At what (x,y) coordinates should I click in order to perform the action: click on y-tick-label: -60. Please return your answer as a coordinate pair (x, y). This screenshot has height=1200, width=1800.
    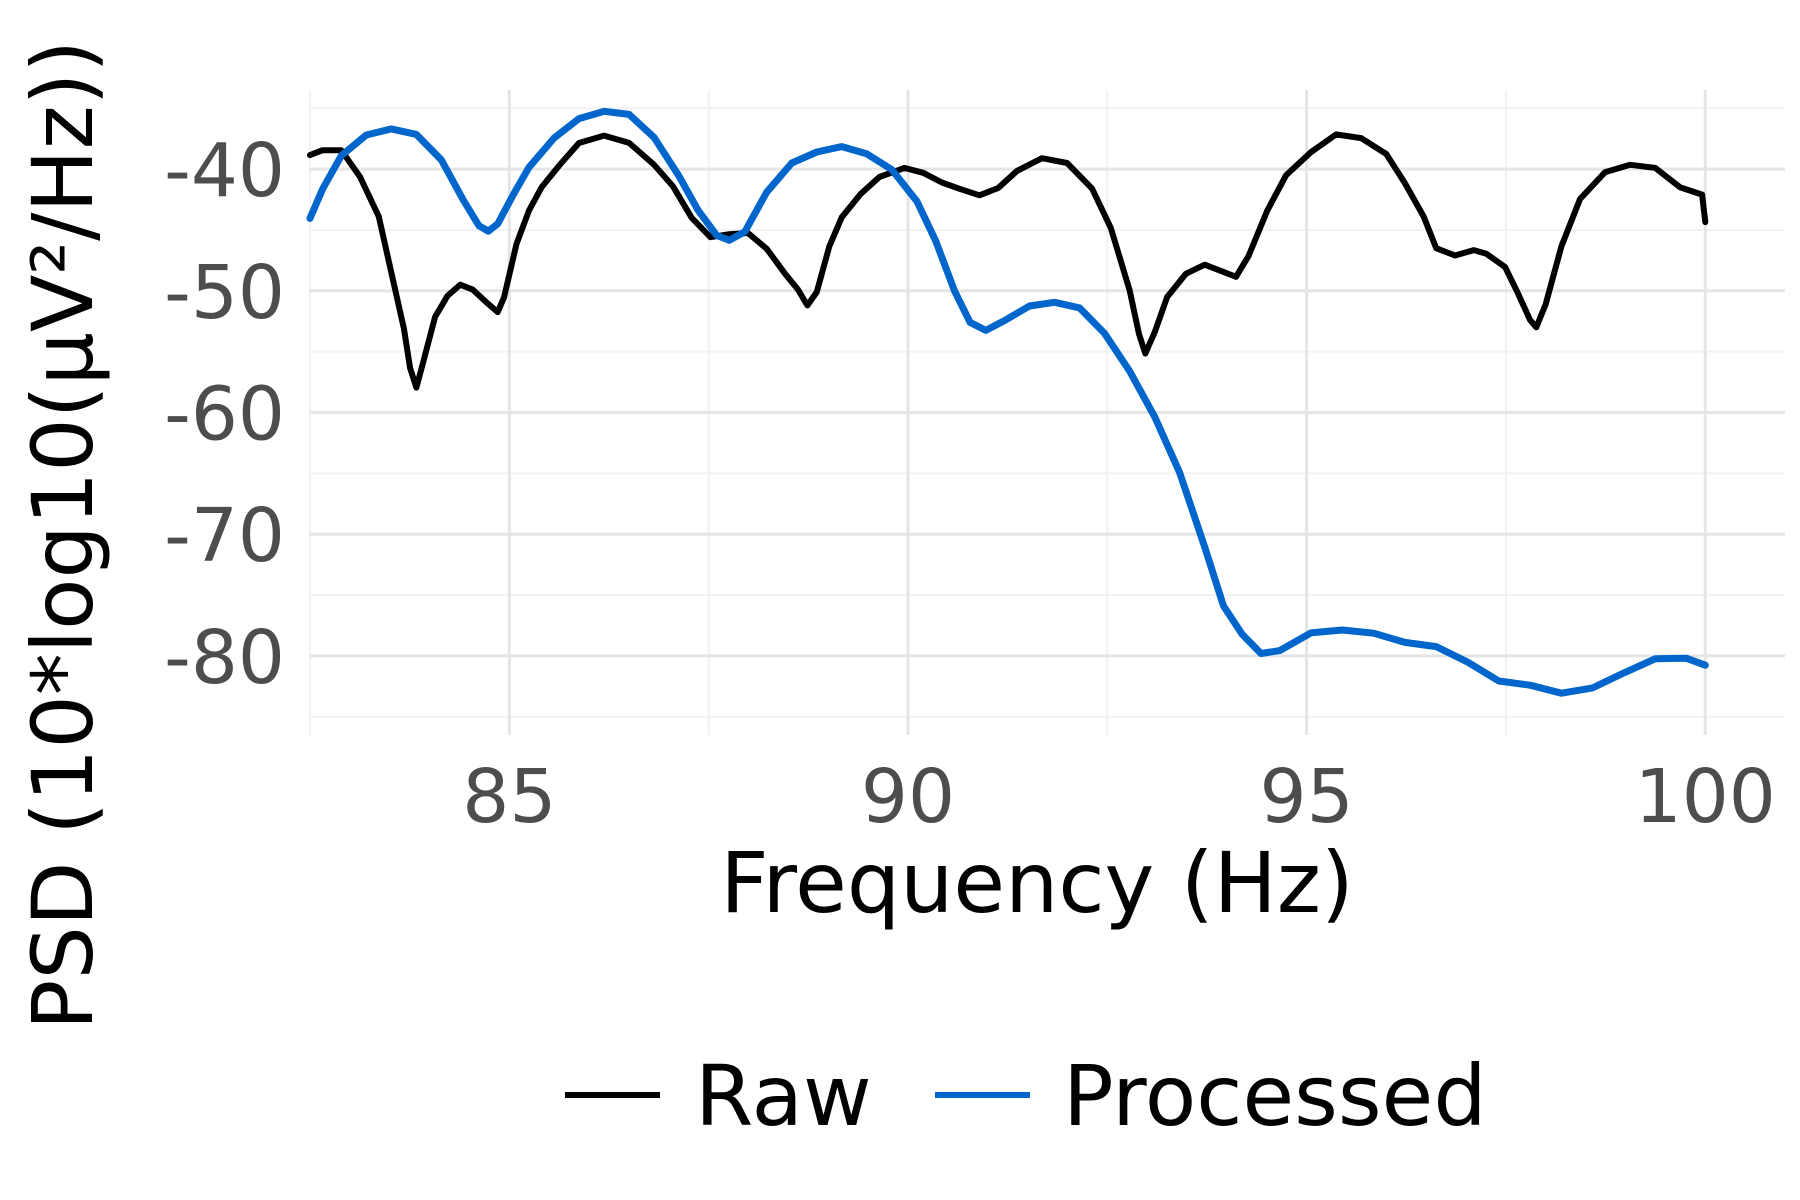
    Looking at the image, I should click on (224, 415).